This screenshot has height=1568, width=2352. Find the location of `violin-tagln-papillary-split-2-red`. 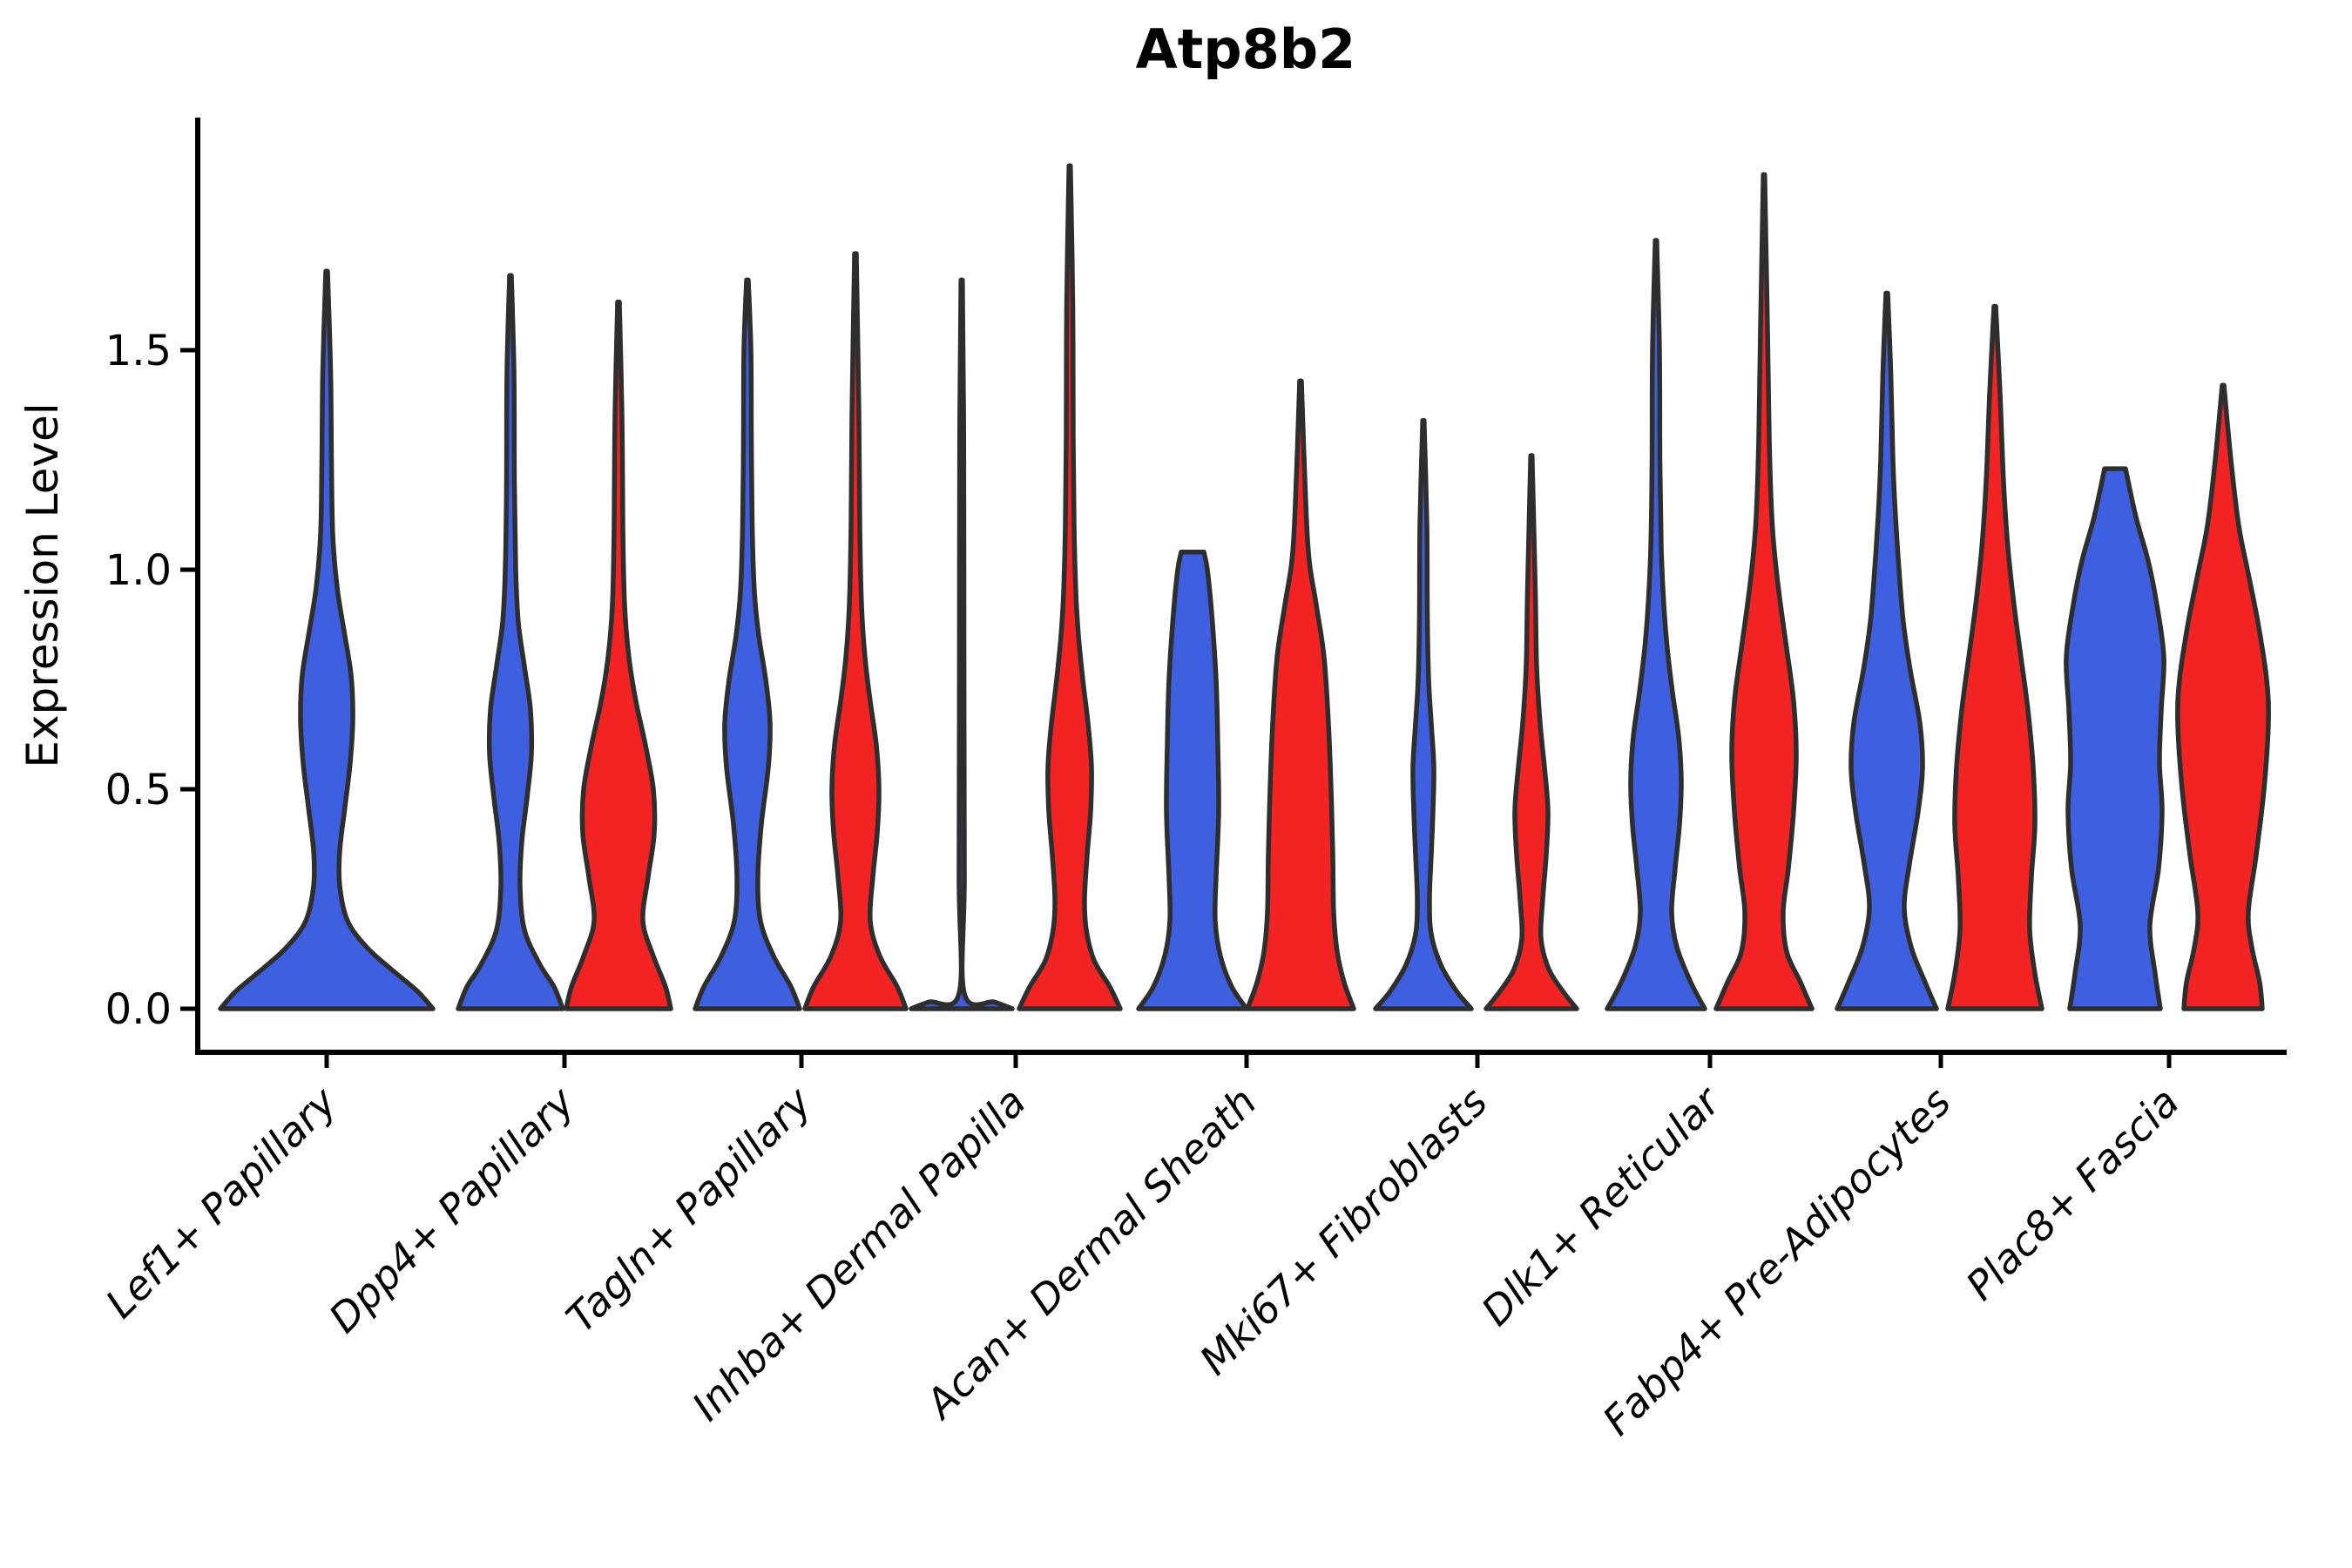

violin-tagln-papillary-split-2-red is located at coordinates (855, 631).